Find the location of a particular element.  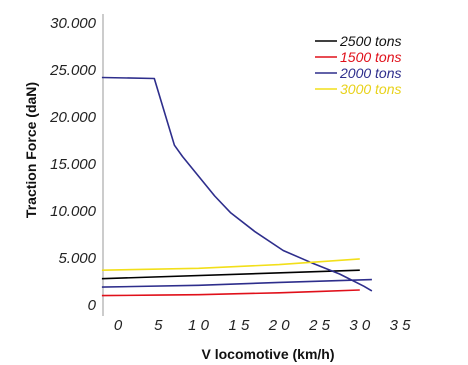

y-axis-label: Traction Force (daN) is located at coordinates (31, 150).